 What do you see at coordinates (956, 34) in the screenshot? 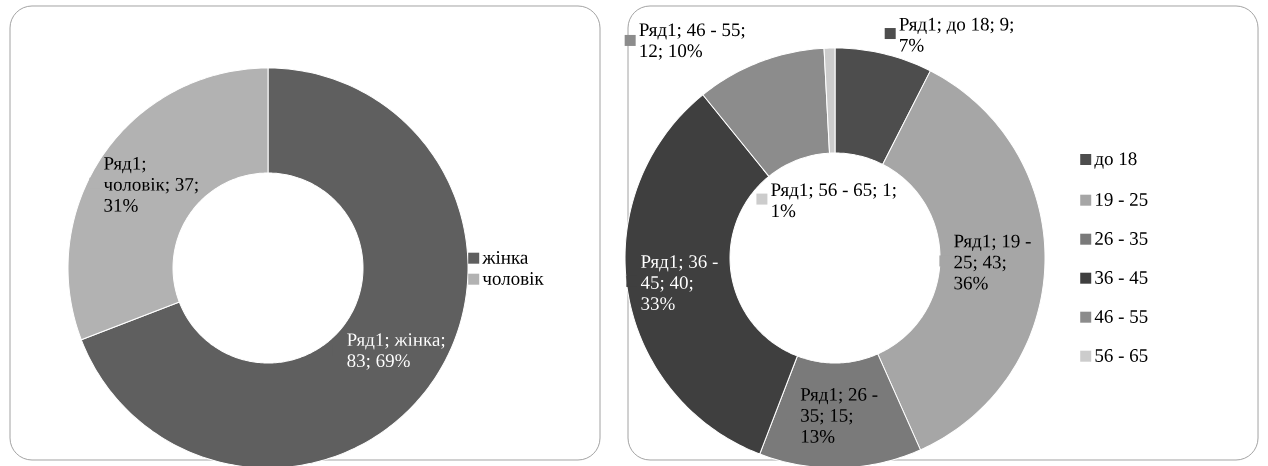
I see `data-label: Ряд1; до 18; 9; 7%` at bounding box center [956, 34].